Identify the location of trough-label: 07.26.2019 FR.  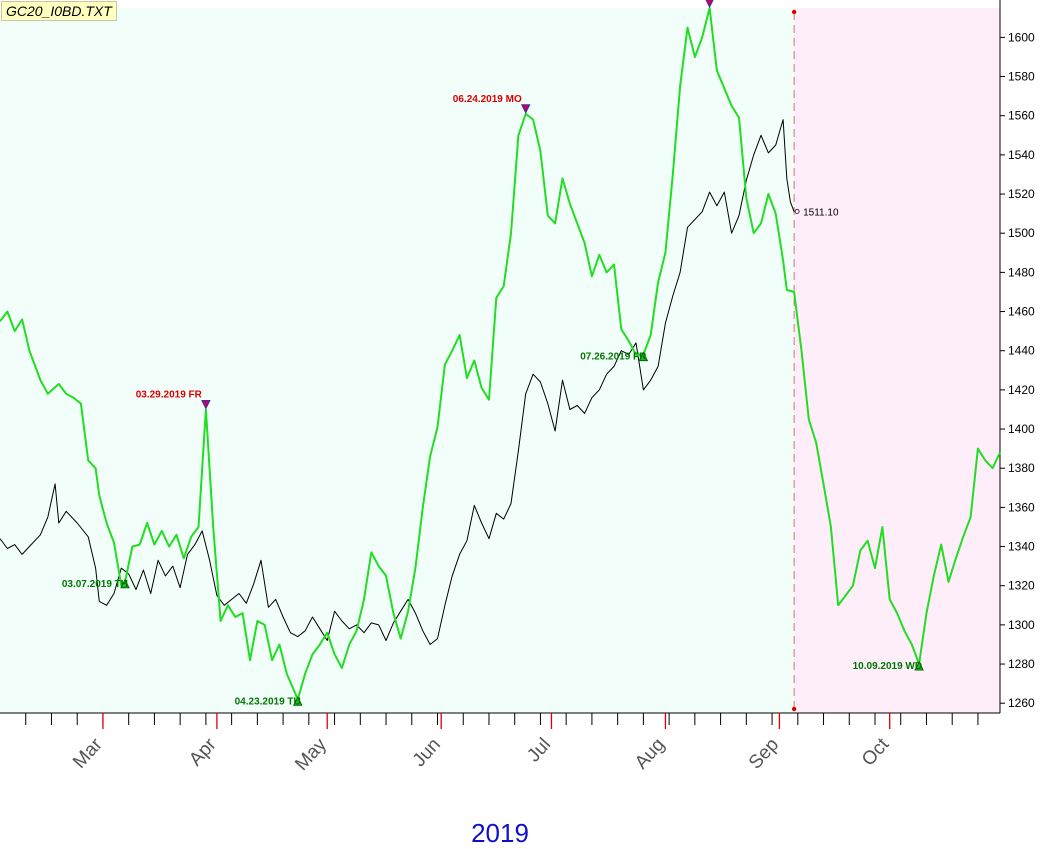
(613, 357).